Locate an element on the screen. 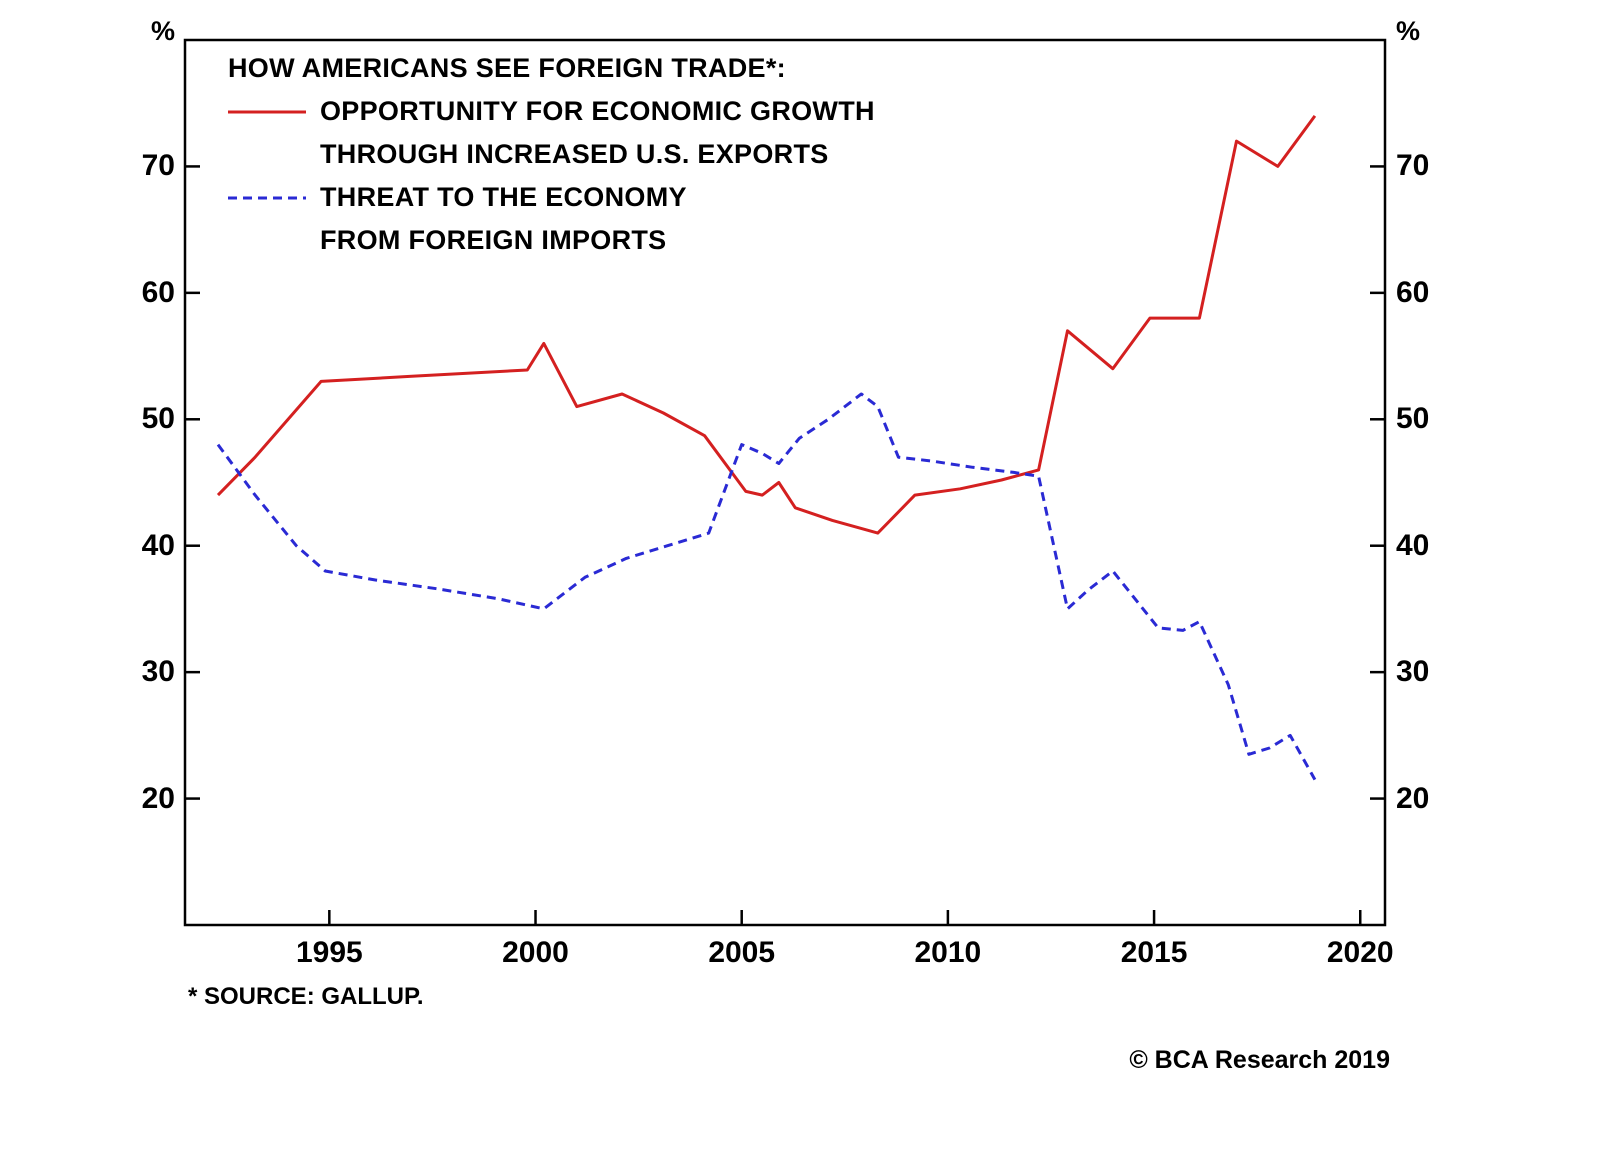 Image resolution: width=1600 pixels, height=1152 pixels. y-tick-label-left: 30 is located at coordinates (158, 672).